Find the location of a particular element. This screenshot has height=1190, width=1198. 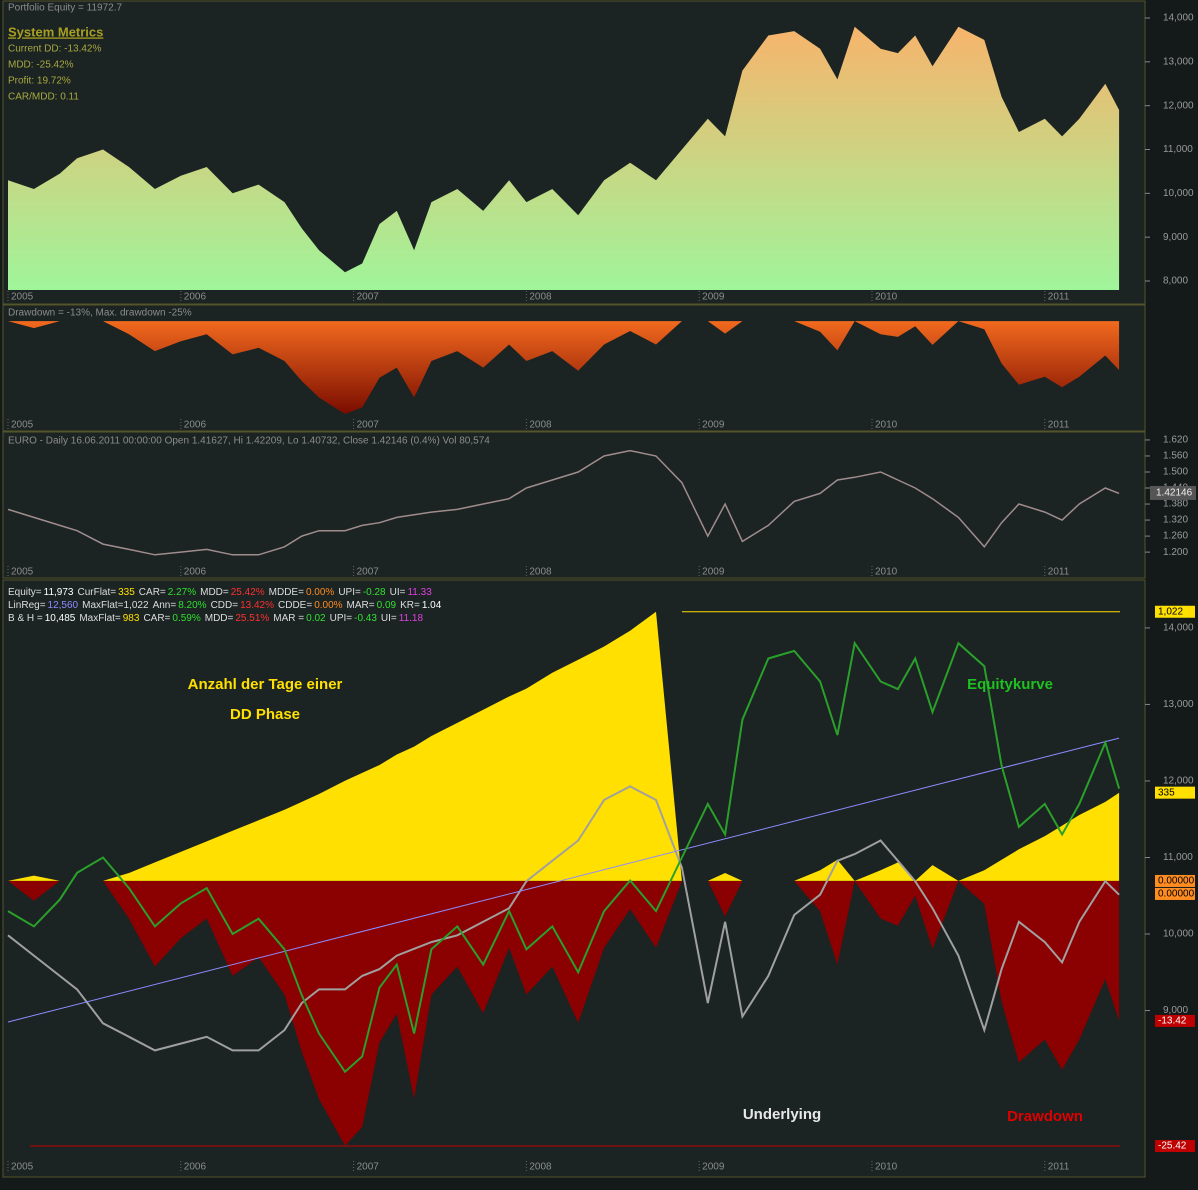

stat: B & H = is located at coordinates (25, 618).